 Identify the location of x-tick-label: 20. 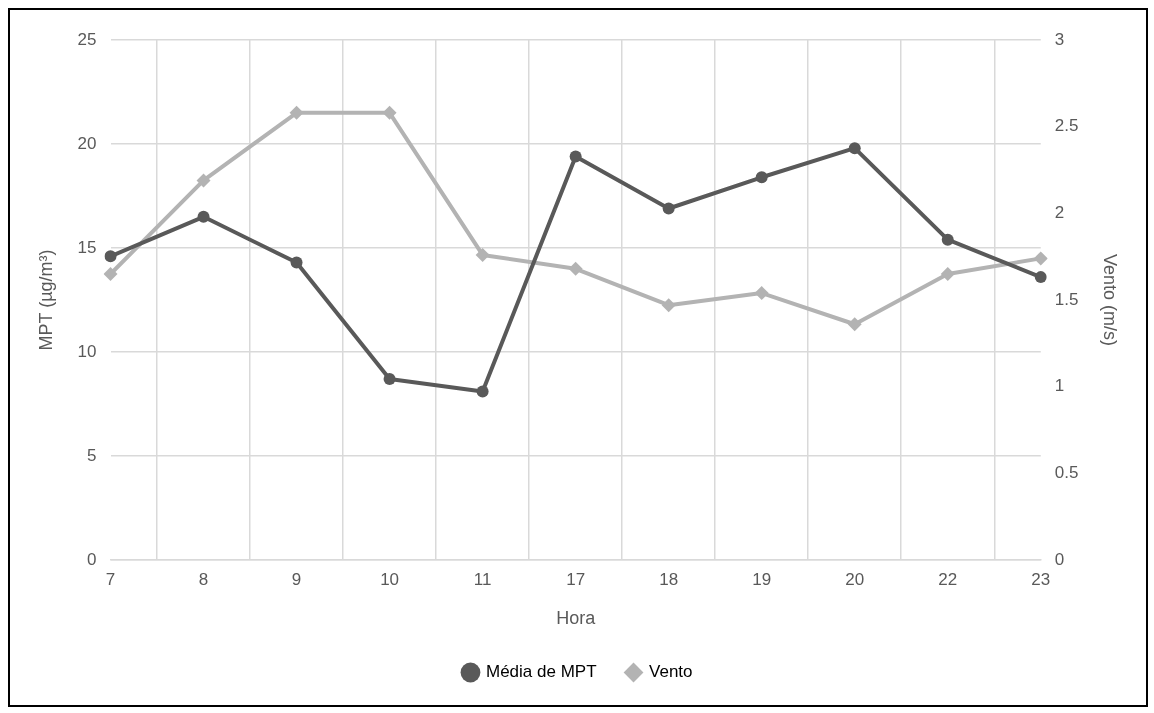
(855, 579).